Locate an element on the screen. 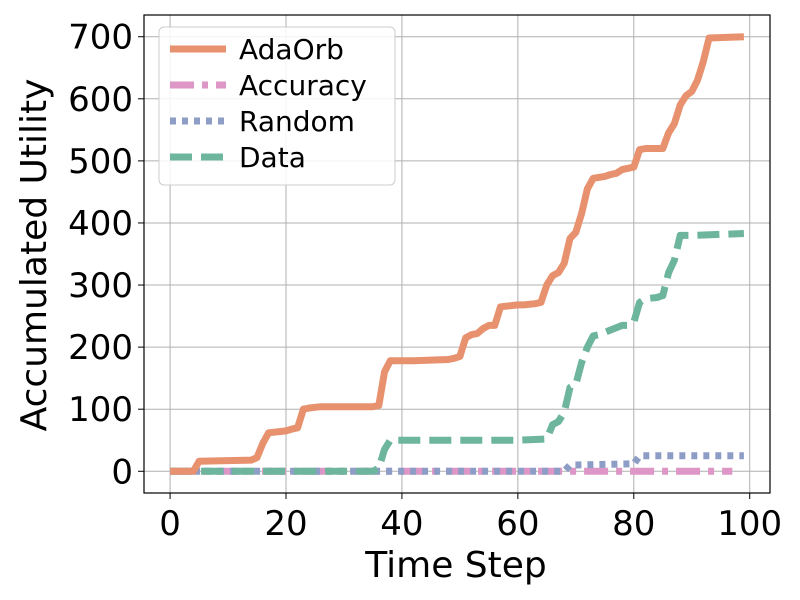 This screenshot has height=600, width=800. y-tick-label: 0 is located at coordinates (122, 472).